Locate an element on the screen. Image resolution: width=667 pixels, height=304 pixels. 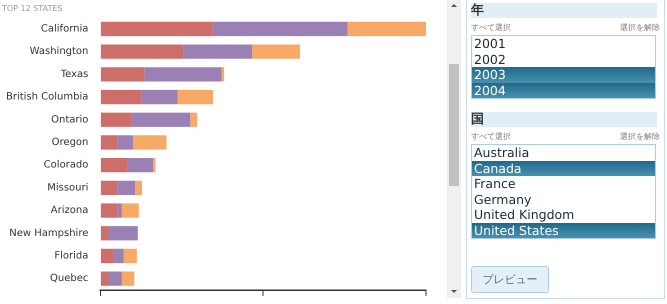
text: 国 is located at coordinates (564, 119).